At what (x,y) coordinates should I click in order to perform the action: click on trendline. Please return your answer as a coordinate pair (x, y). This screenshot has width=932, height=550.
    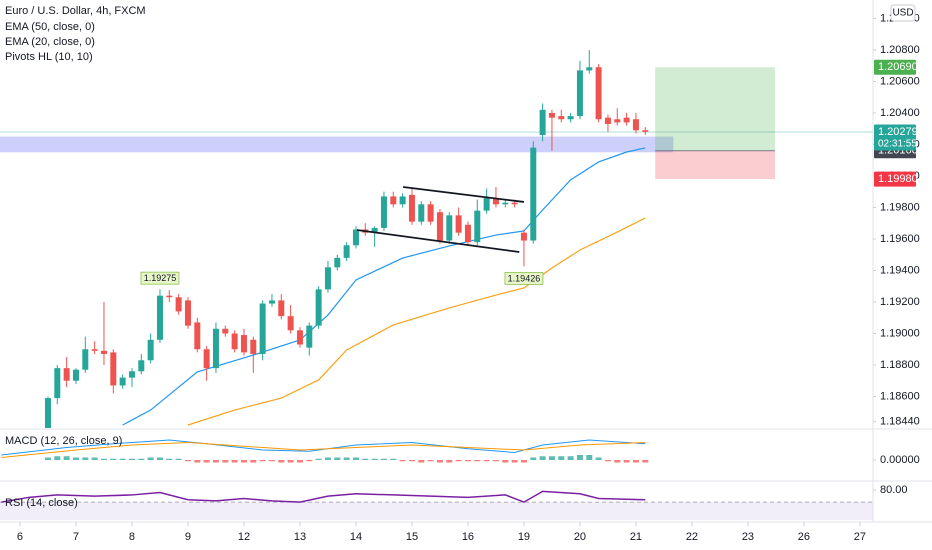
    Looking at the image, I should click on (463, 194).